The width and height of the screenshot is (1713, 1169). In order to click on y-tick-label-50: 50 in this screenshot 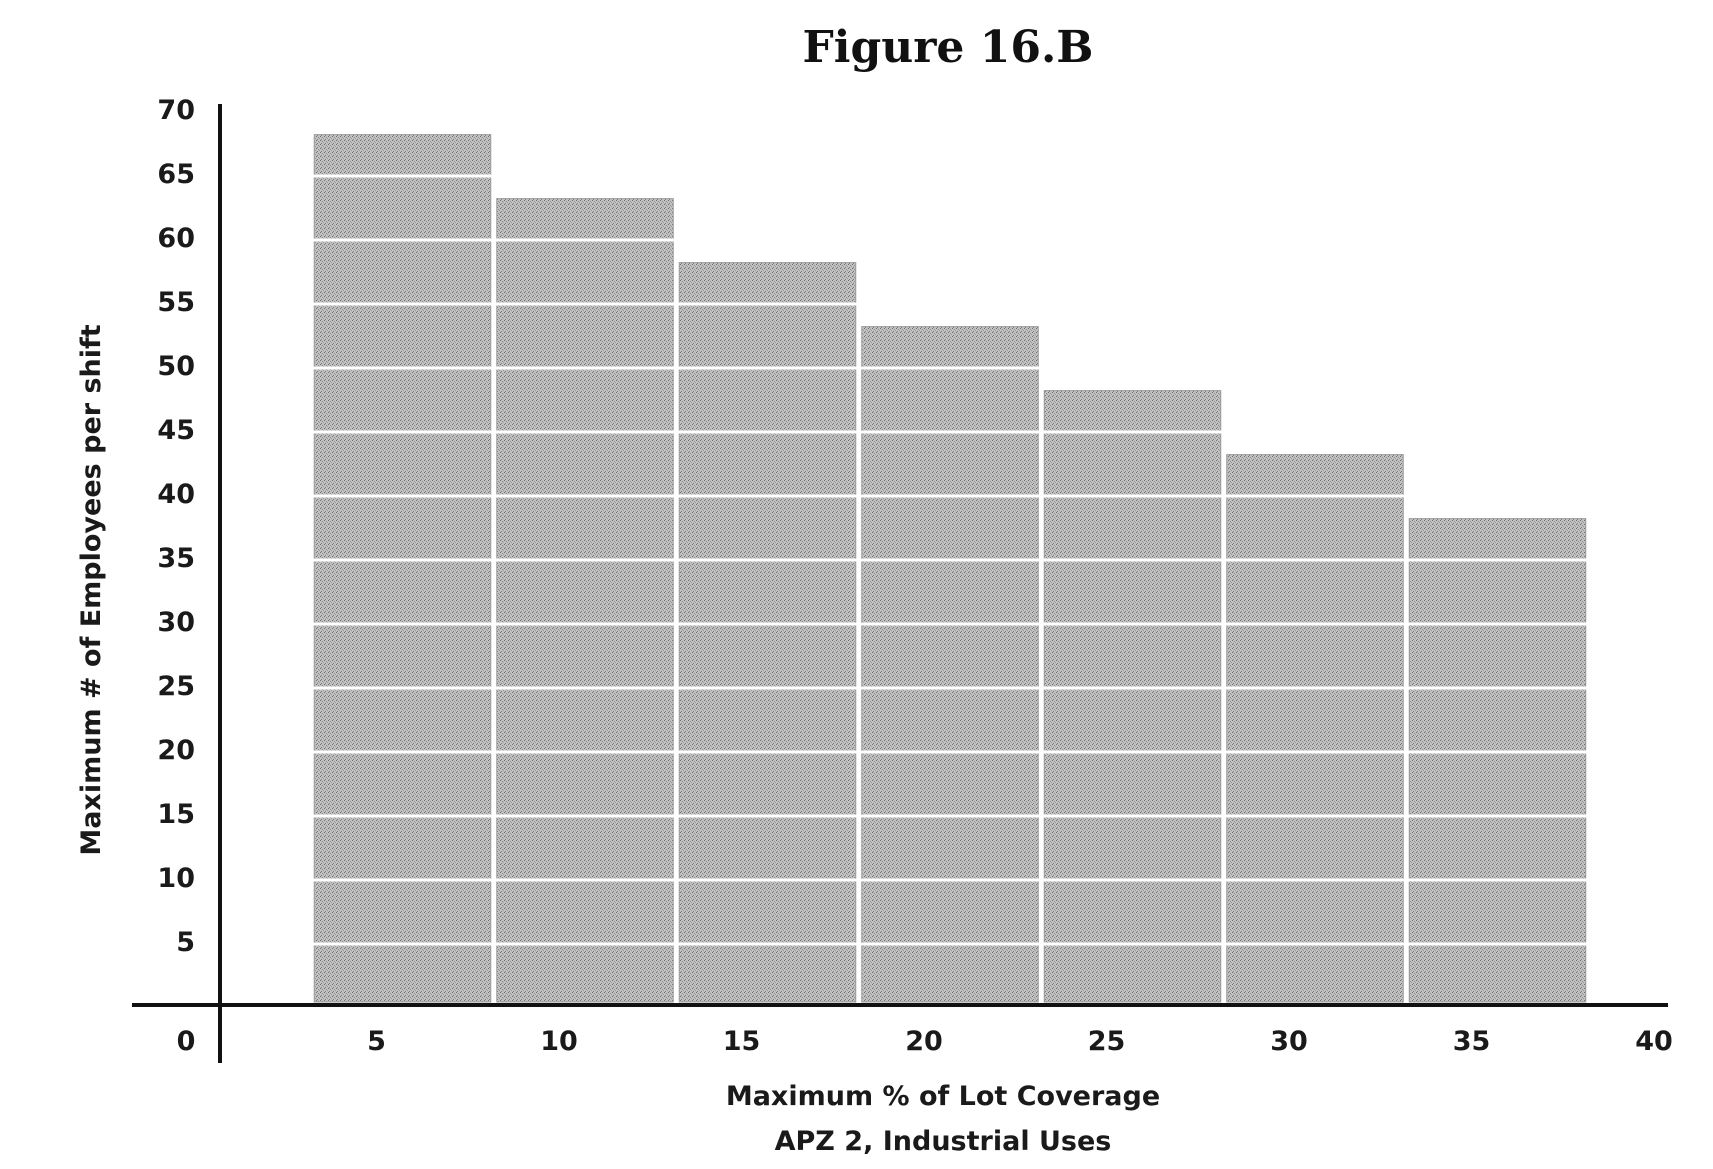, I will do `click(176, 366)`.